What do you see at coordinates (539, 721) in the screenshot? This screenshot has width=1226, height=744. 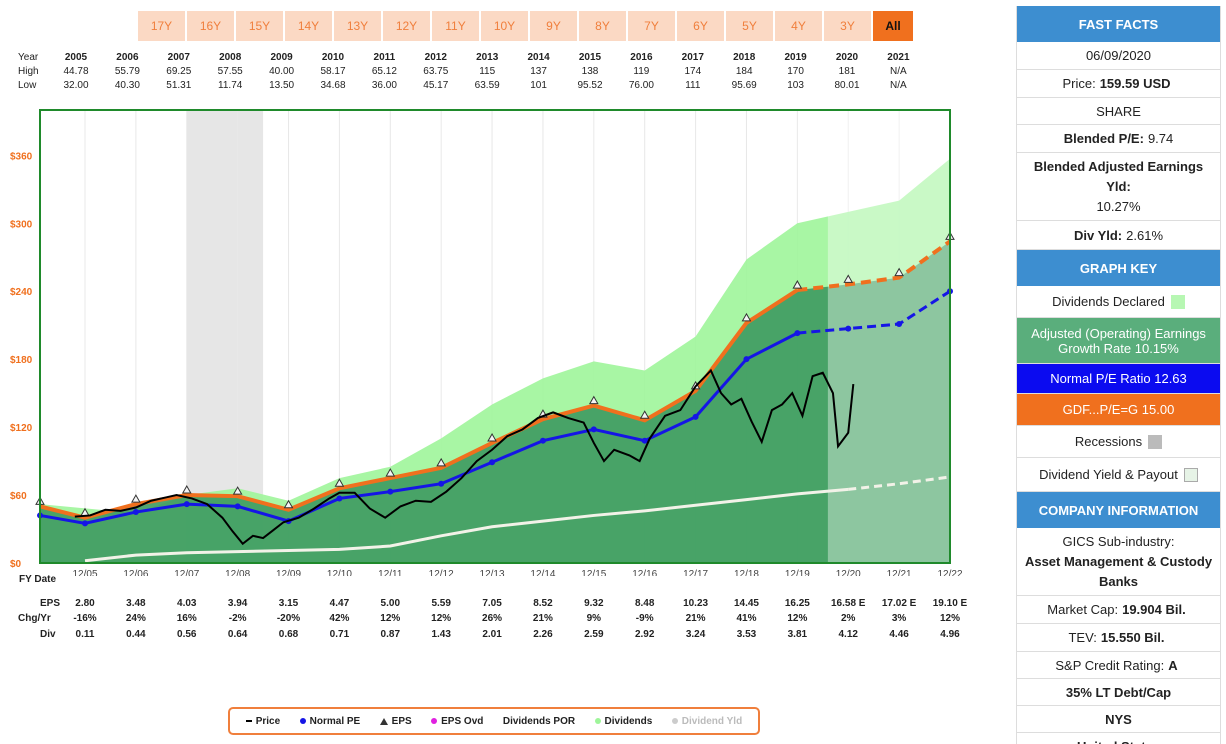 I see `legend-item-dividends-por: Dividends POR` at bounding box center [539, 721].